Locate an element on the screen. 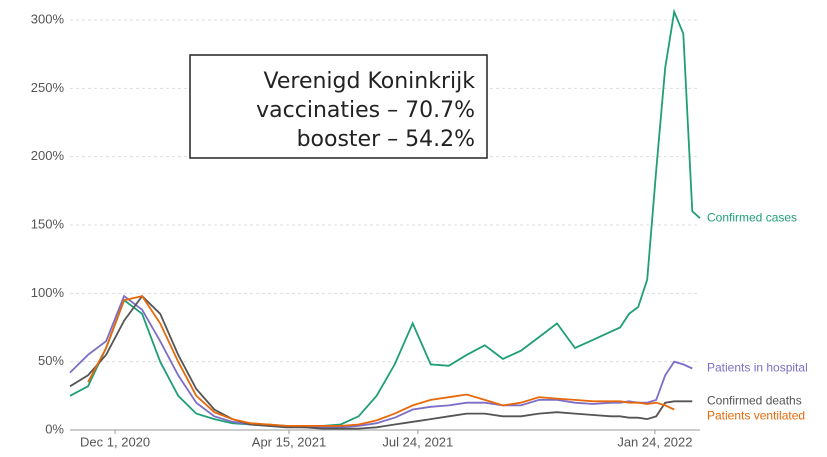 This screenshot has height=457, width=827. x-tick-label: Apr 15, 2021 is located at coordinates (289, 441).